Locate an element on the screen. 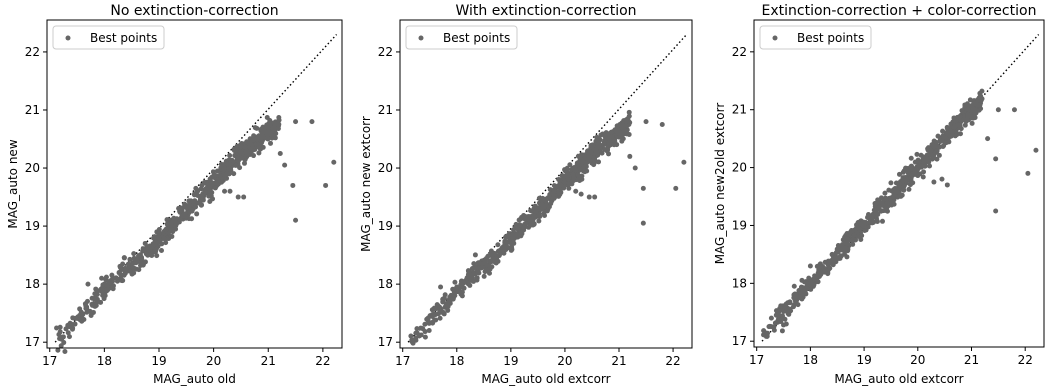  x-tick-label: 20 is located at coordinates (917, 360).